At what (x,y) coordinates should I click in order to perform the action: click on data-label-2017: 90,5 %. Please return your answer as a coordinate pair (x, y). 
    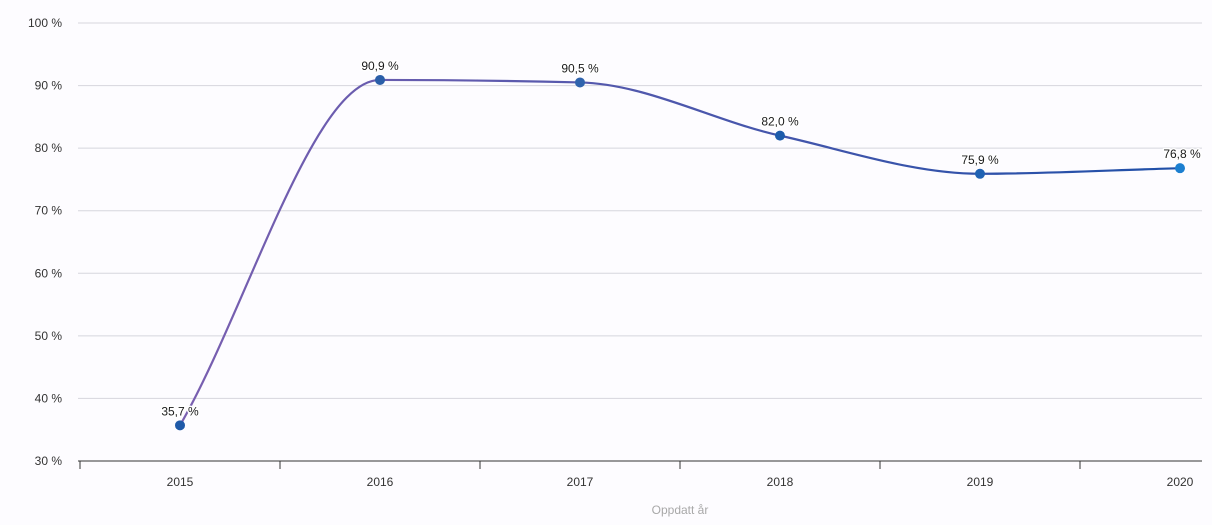
    Looking at the image, I should click on (580, 68).